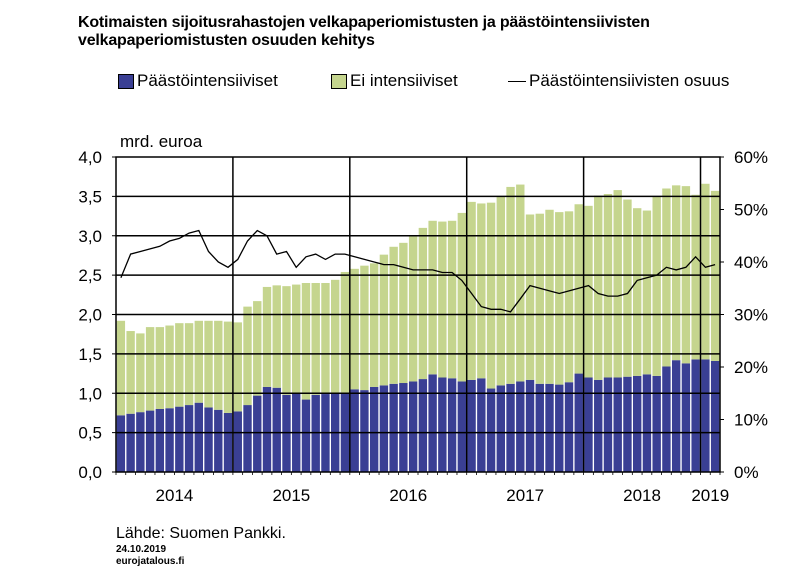 This screenshot has height=581, width=800. What do you see at coordinates (201, 533) in the screenshot?
I see `source-note: Lähde: Suomen Pankki.` at bounding box center [201, 533].